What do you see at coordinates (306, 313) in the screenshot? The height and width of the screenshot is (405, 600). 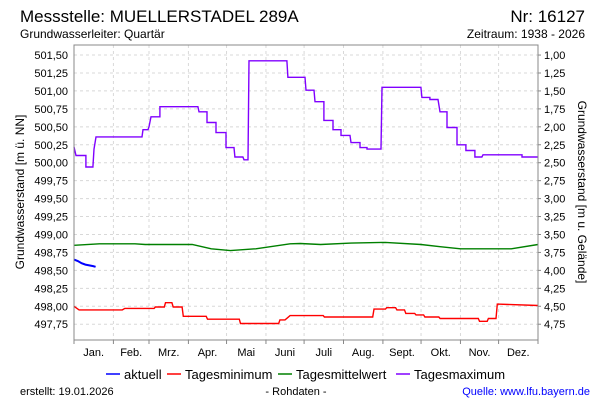 I see `series-line-min` at bounding box center [306, 313].